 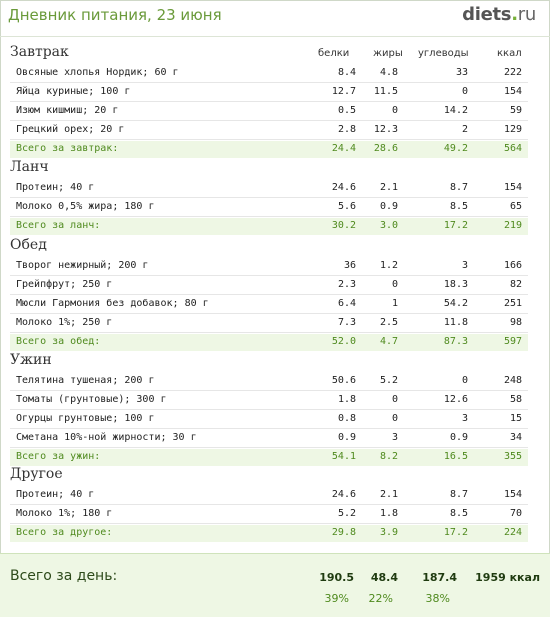 What do you see at coordinates (394, 303) in the screenshot?
I see `fat-value: 1` at bounding box center [394, 303].